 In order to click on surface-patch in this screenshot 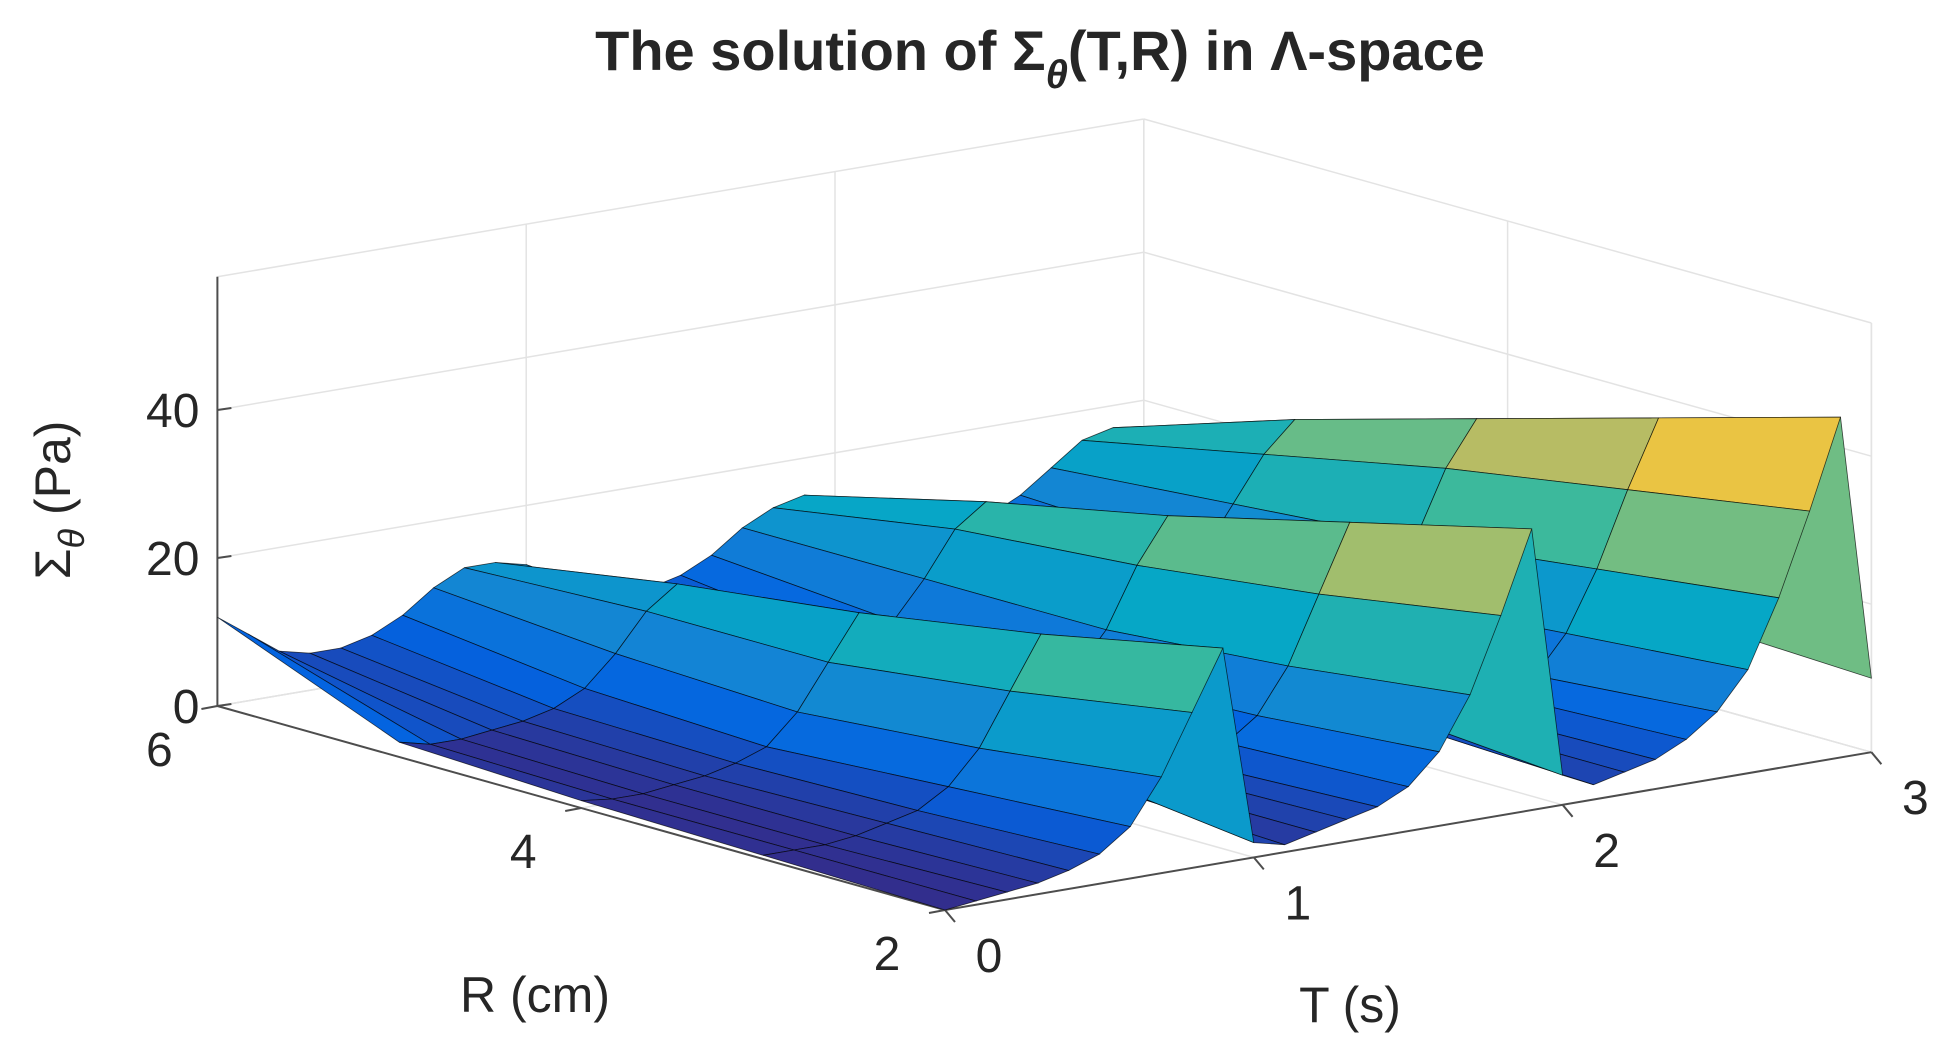, I will do `click(870, 880)`.